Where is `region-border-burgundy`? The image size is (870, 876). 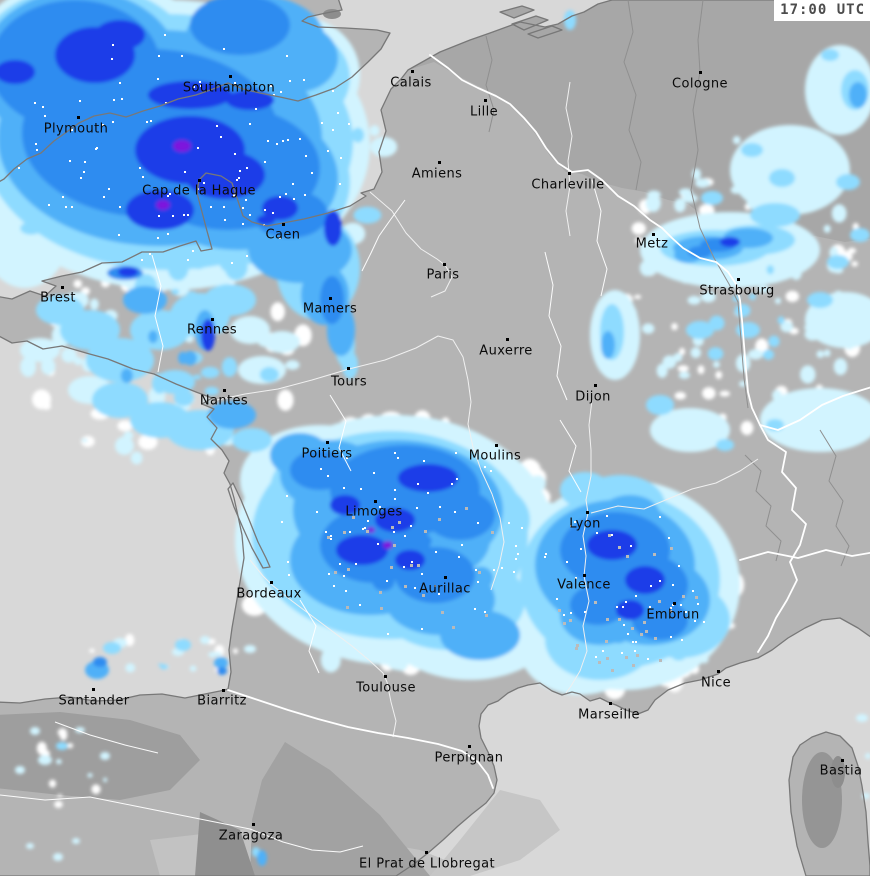
region-border-burgundy is located at coordinates (556, 326).